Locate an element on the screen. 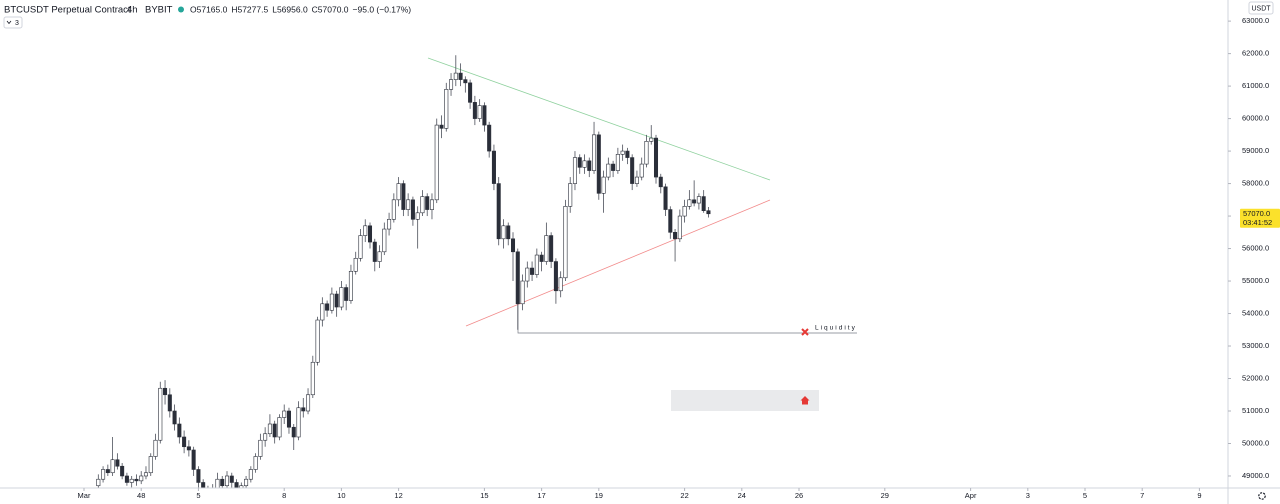 The width and height of the screenshot is (1280, 504). x-tick-label: 10 is located at coordinates (341, 495).